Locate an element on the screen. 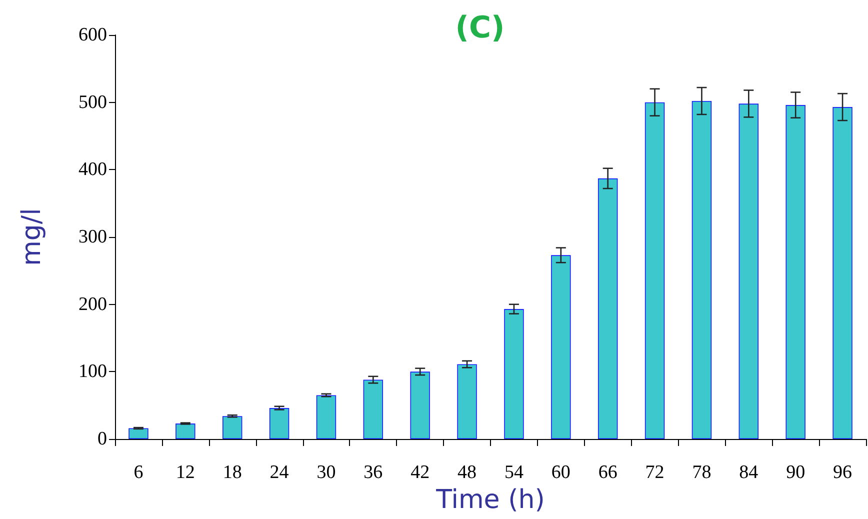  y-axis-title: mg/l is located at coordinates (32, 237).